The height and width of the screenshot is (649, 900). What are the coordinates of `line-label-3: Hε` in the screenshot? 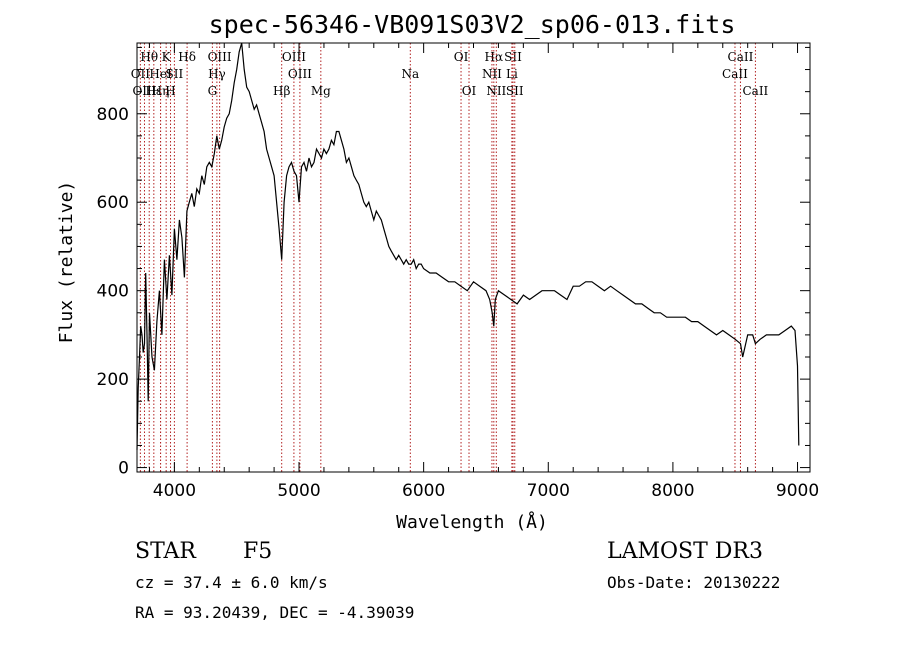 It's located at (153, 91).